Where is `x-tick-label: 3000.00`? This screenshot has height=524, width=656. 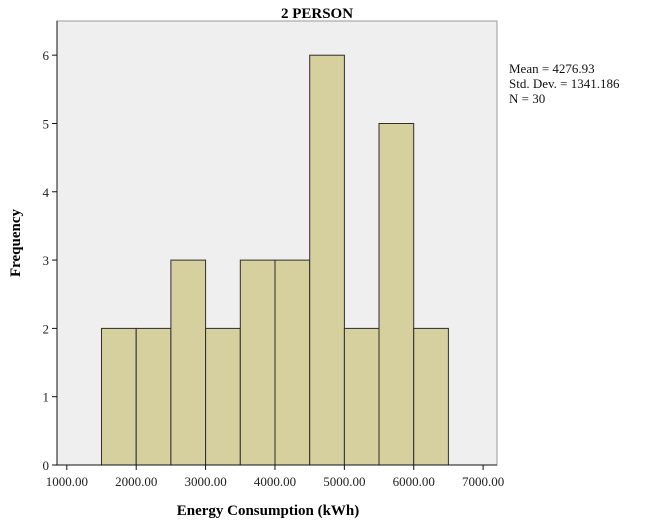 x-tick-label: 3000.00 is located at coordinates (205, 481).